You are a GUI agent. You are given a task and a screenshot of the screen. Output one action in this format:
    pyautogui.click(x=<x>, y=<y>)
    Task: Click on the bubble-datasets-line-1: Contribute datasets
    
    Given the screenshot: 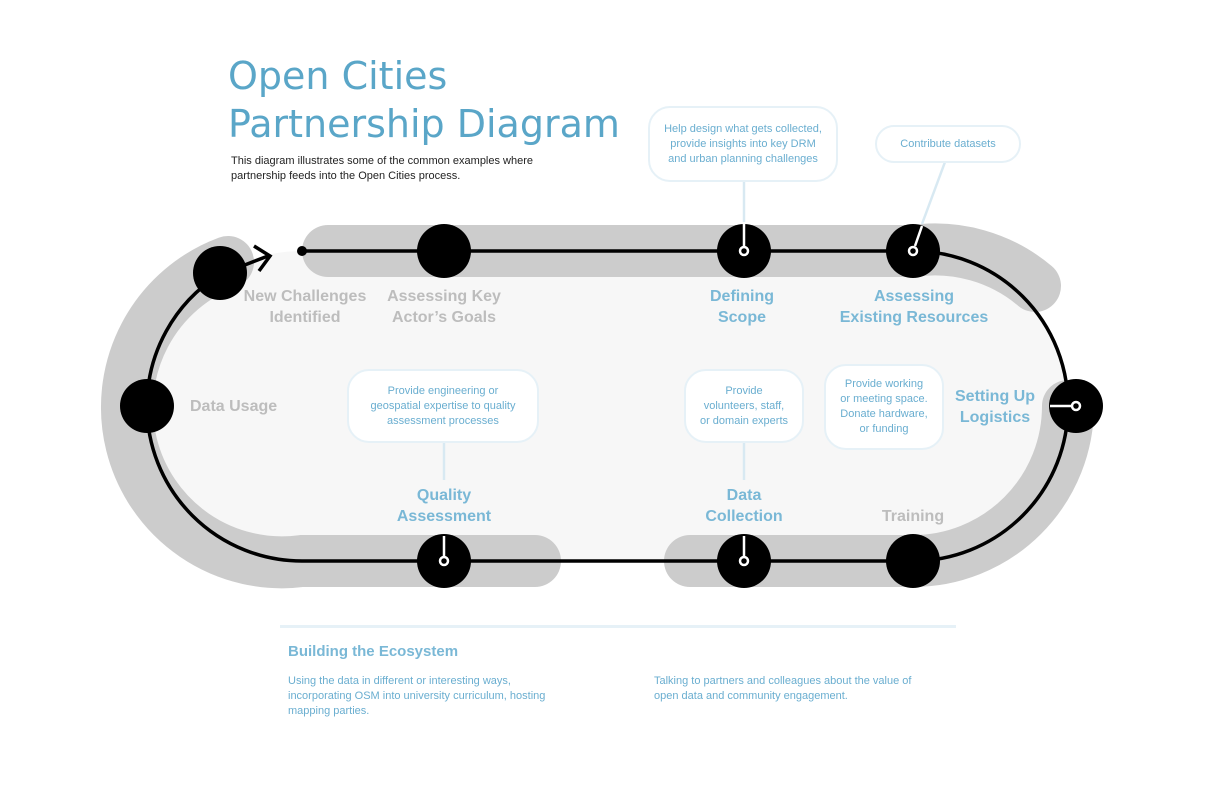 What is the action you would take?
    pyautogui.click(x=948, y=143)
    